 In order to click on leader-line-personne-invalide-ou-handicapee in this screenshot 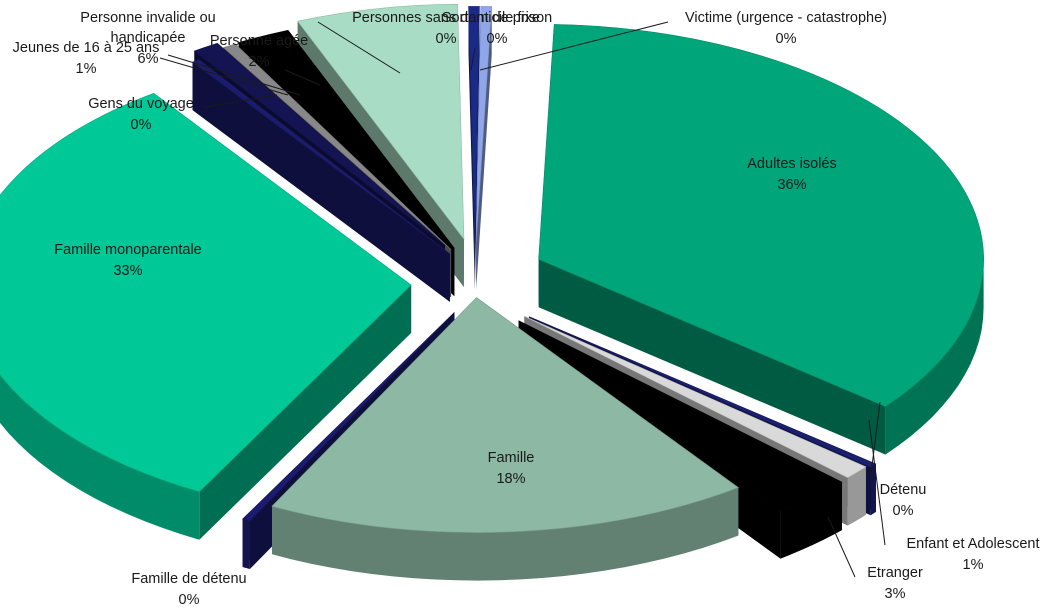, I will do `click(234, 75)`.